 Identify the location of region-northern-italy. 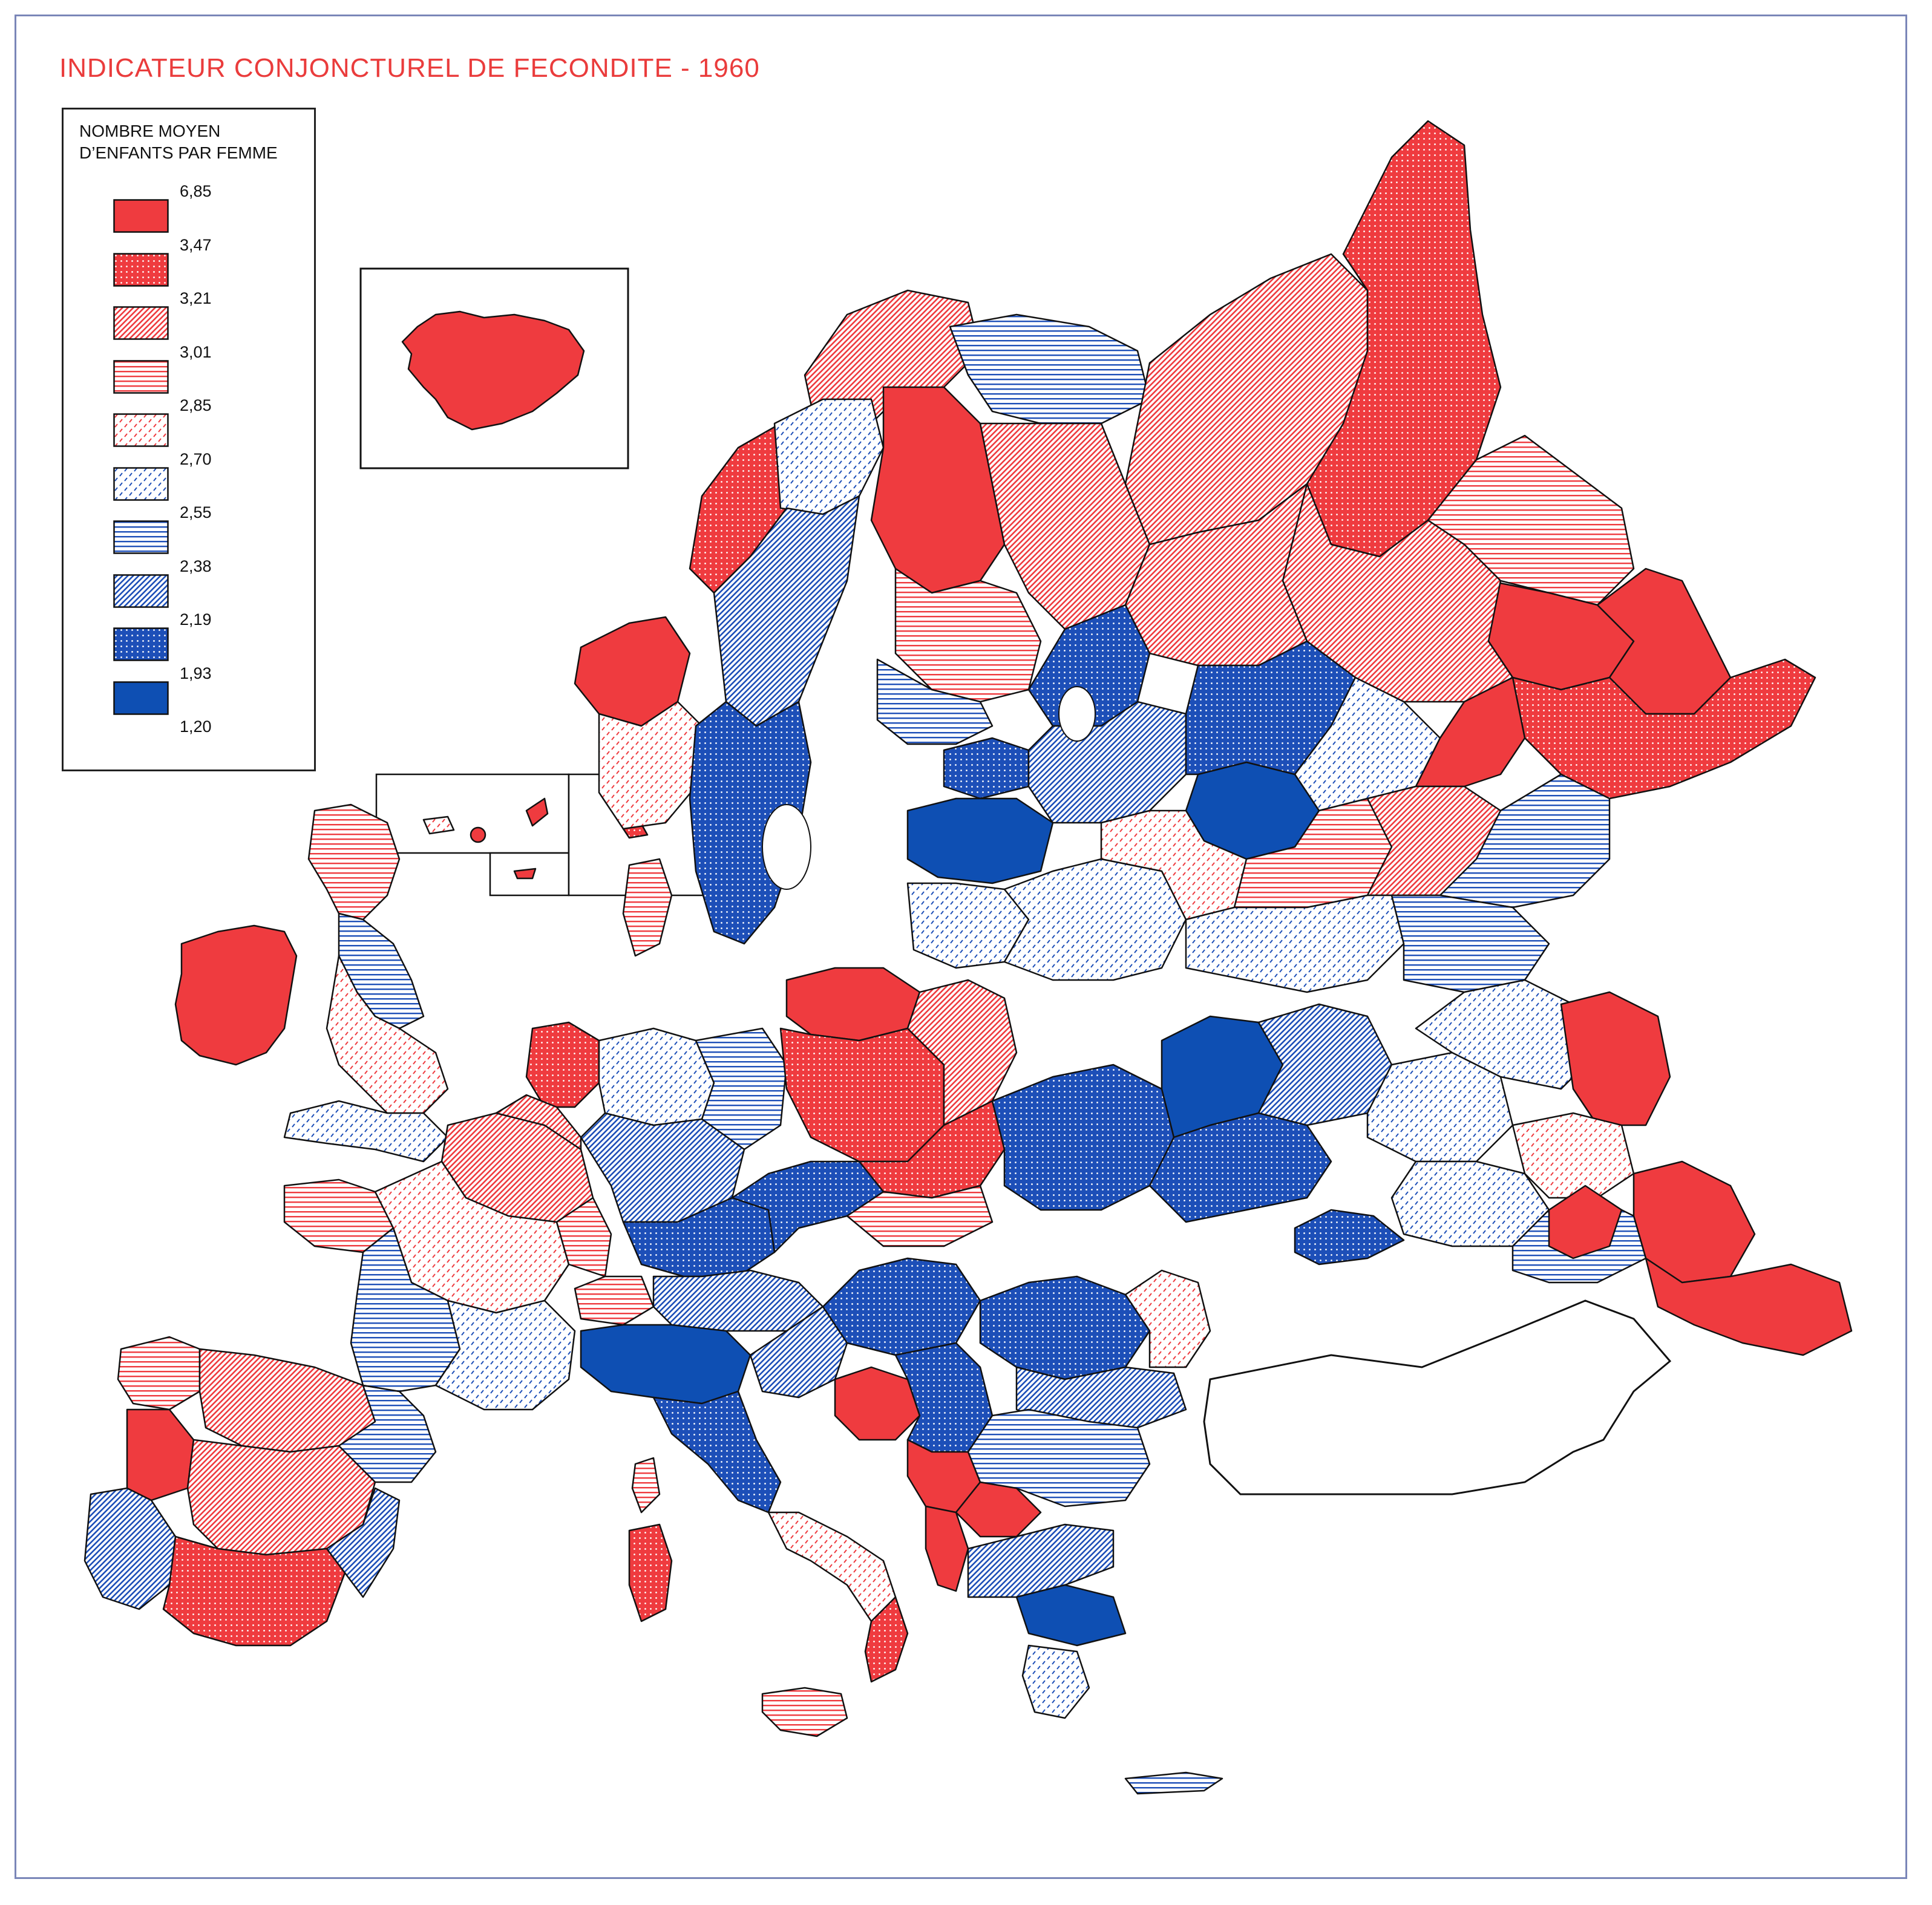
(666, 1364).